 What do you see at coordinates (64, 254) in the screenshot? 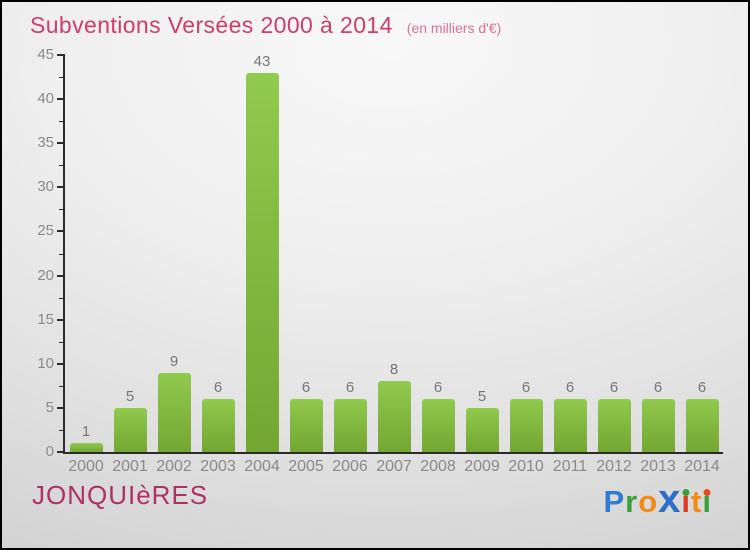
I see `y-axis` at bounding box center [64, 254].